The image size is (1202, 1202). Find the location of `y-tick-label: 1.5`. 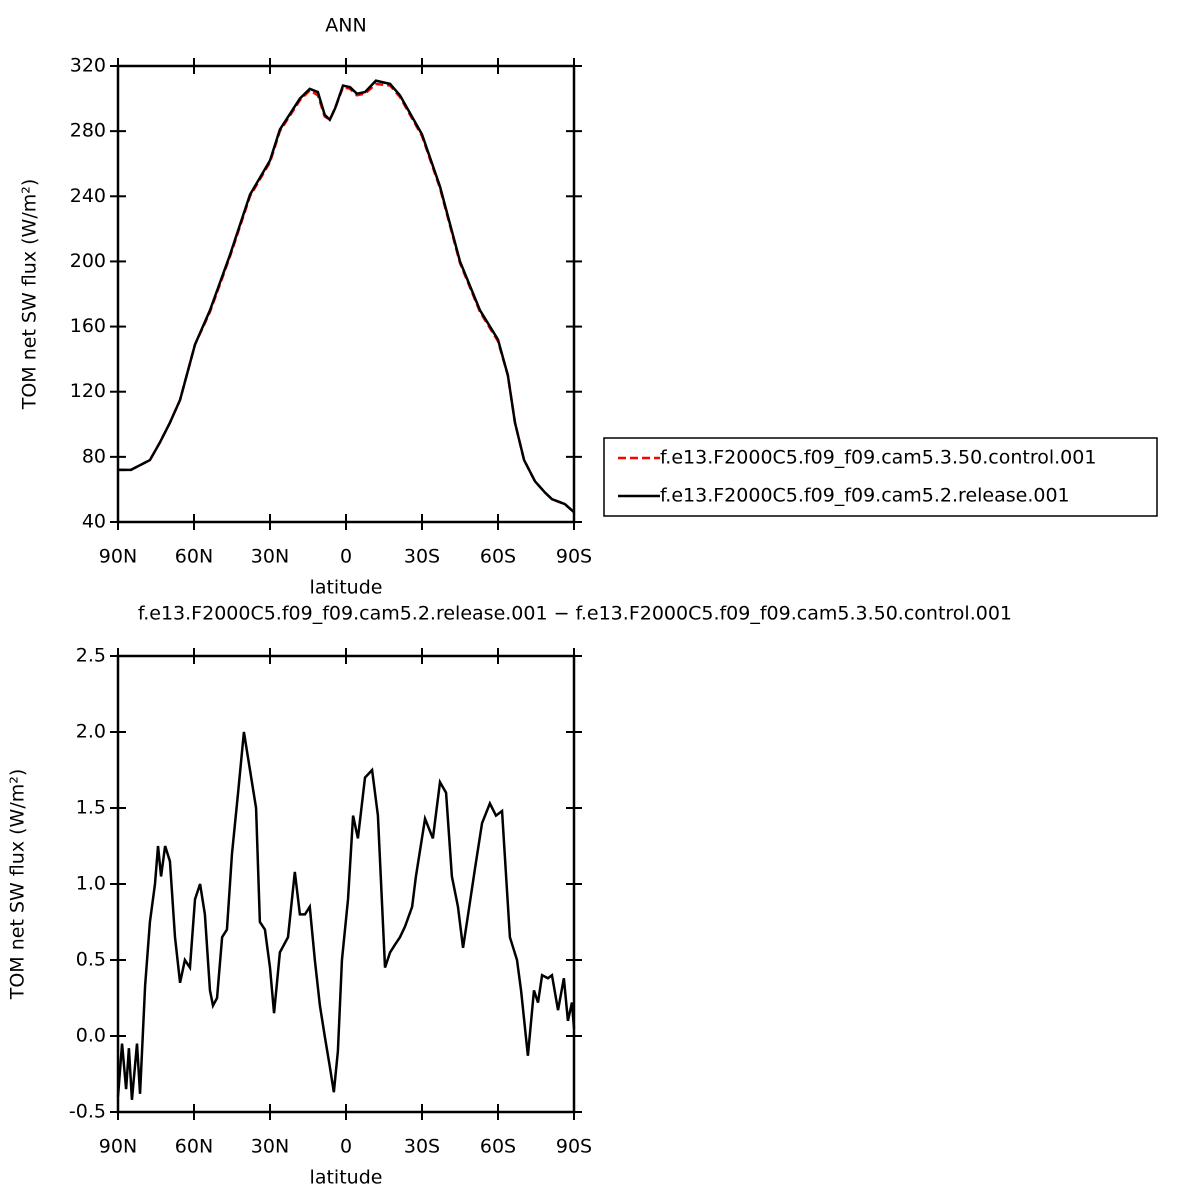

y-tick-label: 1.5 is located at coordinates (91, 808).